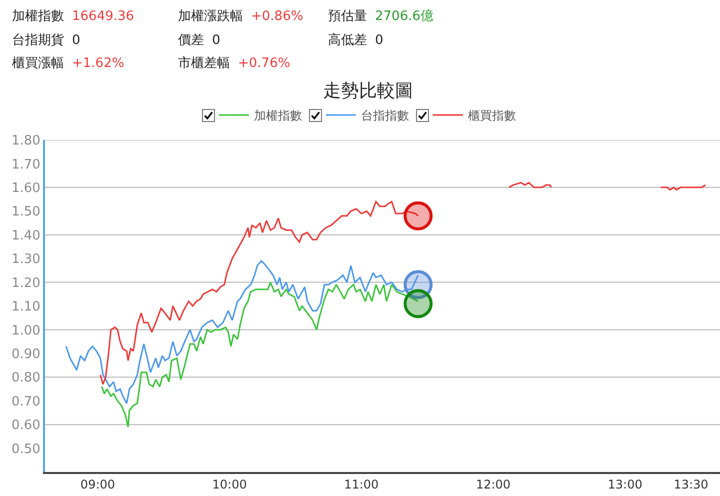  Describe the element at coordinates (103, 16) in the screenshot. I see `text: 16649.36` at that location.